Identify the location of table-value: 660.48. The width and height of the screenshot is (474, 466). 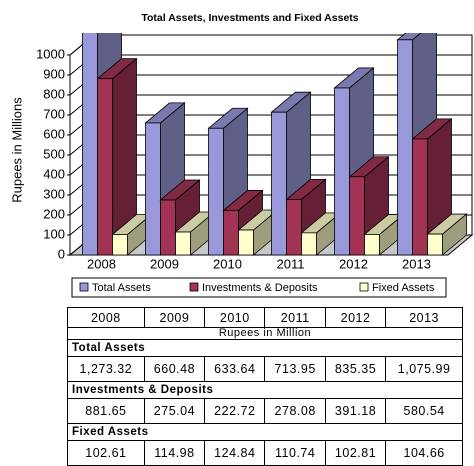
(174, 369).